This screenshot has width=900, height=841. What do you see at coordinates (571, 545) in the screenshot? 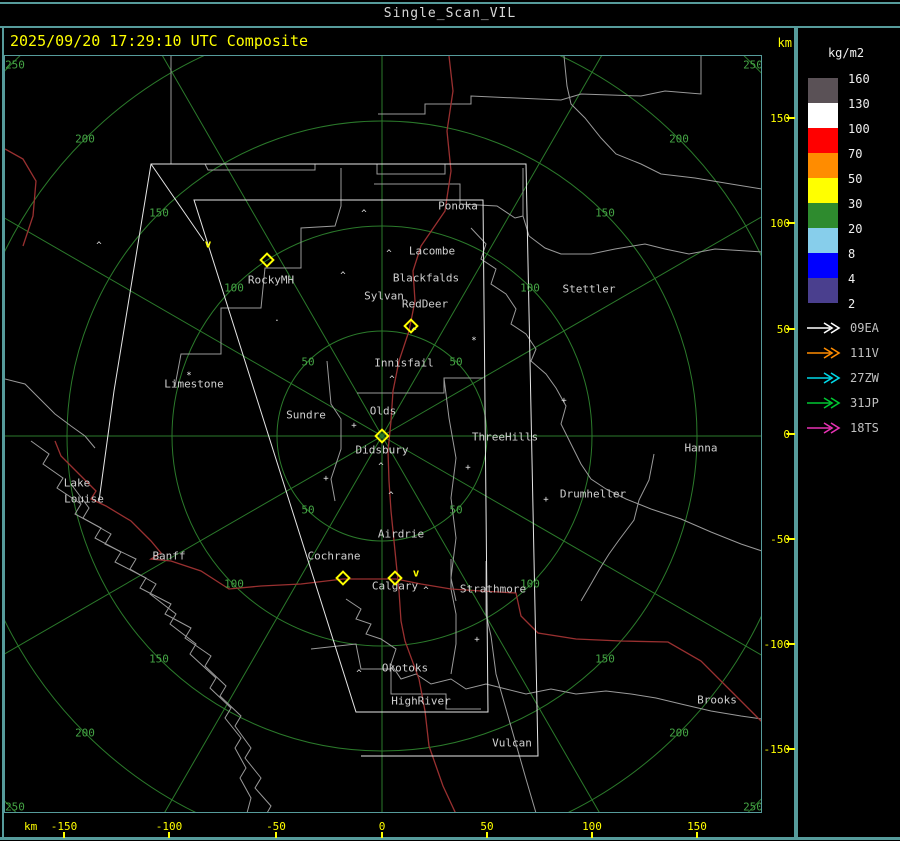
I see `radial-line-120deg` at bounding box center [571, 545].